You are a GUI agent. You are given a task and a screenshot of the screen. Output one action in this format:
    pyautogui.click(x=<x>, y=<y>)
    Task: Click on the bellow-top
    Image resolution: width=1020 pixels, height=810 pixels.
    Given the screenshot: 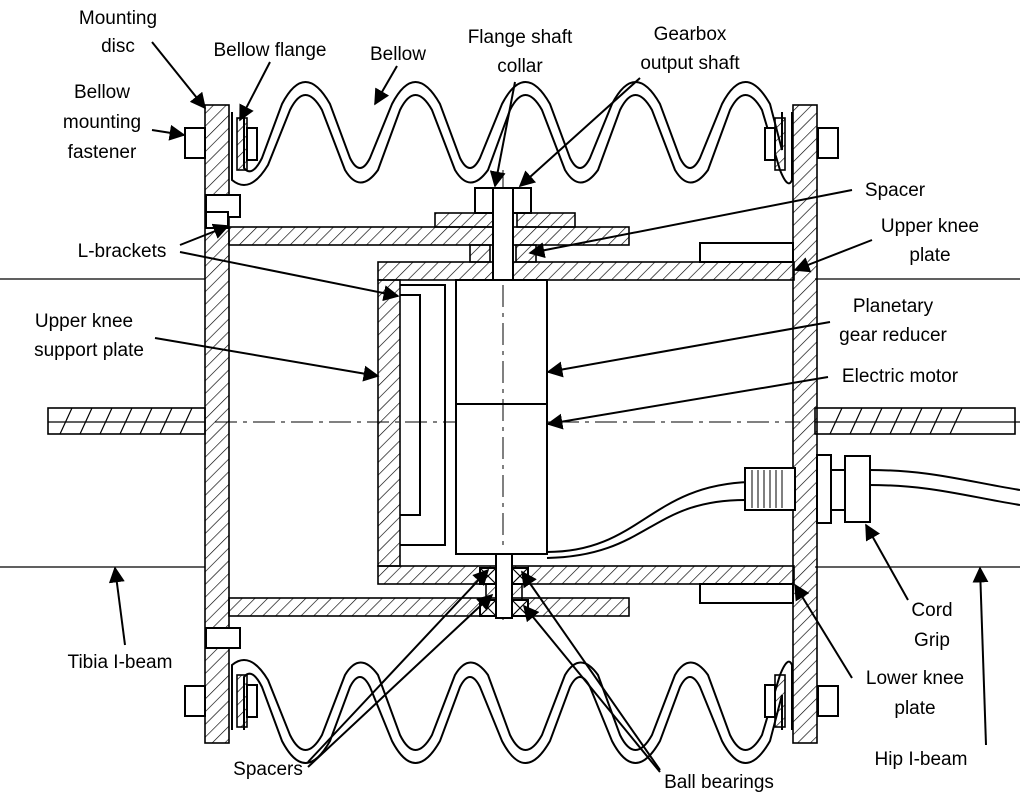 What is the action you would take?
    pyautogui.click(x=512, y=133)
    